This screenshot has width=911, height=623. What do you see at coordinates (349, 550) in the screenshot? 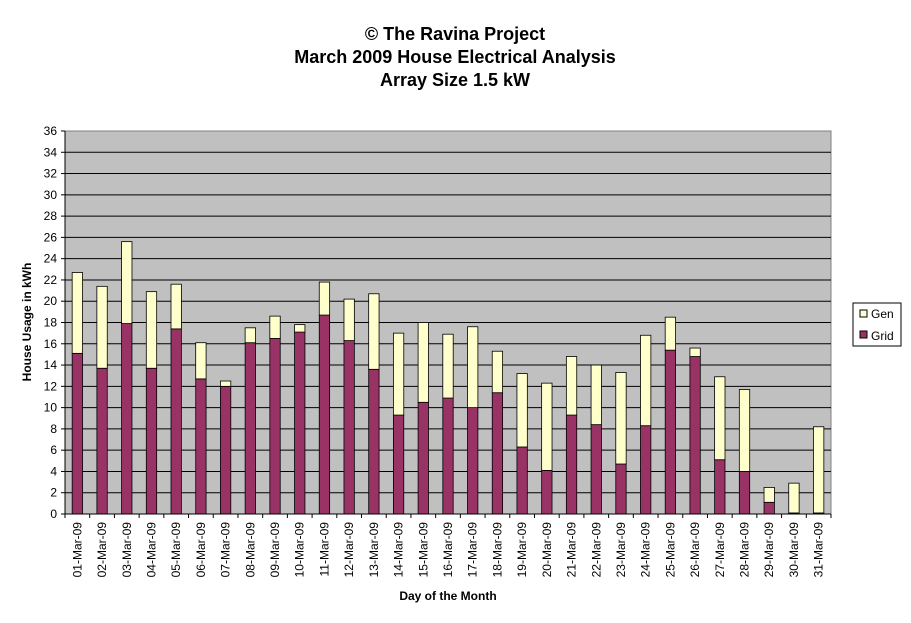
I see `x-tick-label: 12-Mar-09` at bounding box center [349, 550].